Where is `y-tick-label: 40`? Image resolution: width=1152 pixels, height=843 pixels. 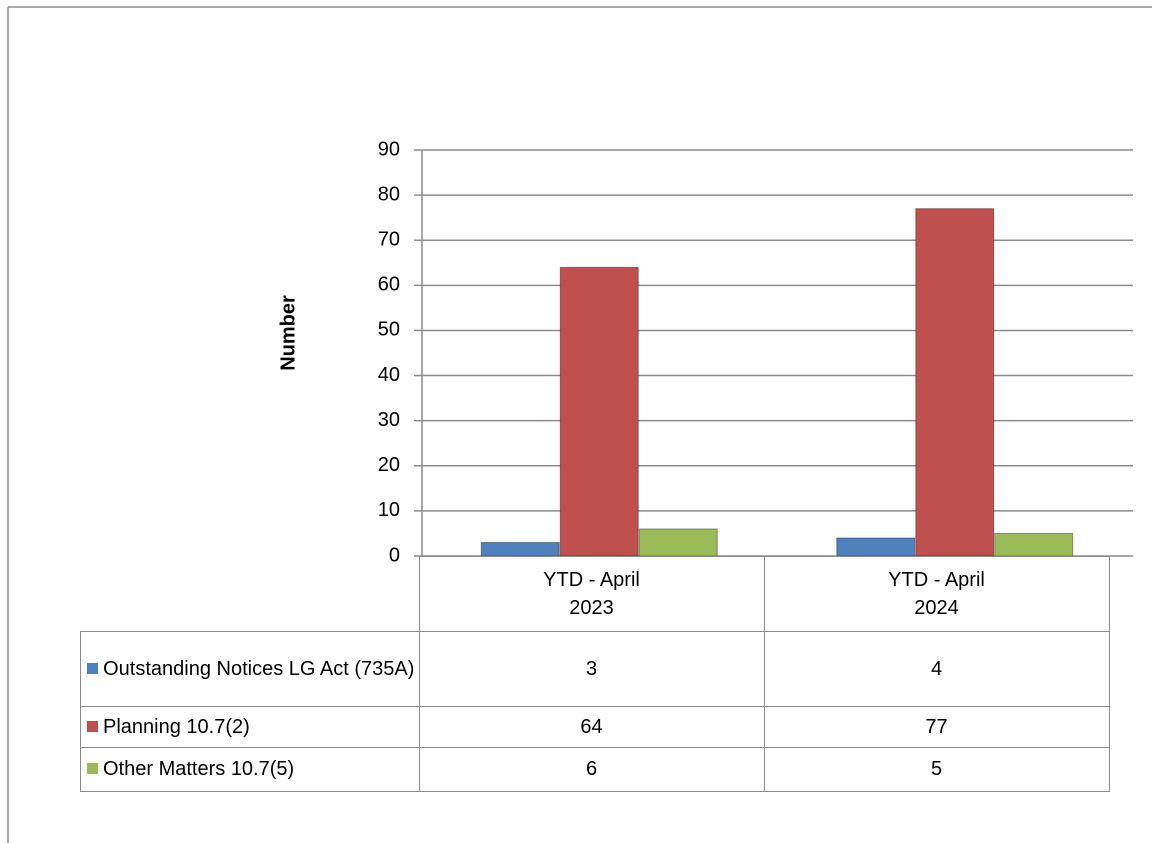
y-tick-label: 40 is located at coordinates (389, 375).